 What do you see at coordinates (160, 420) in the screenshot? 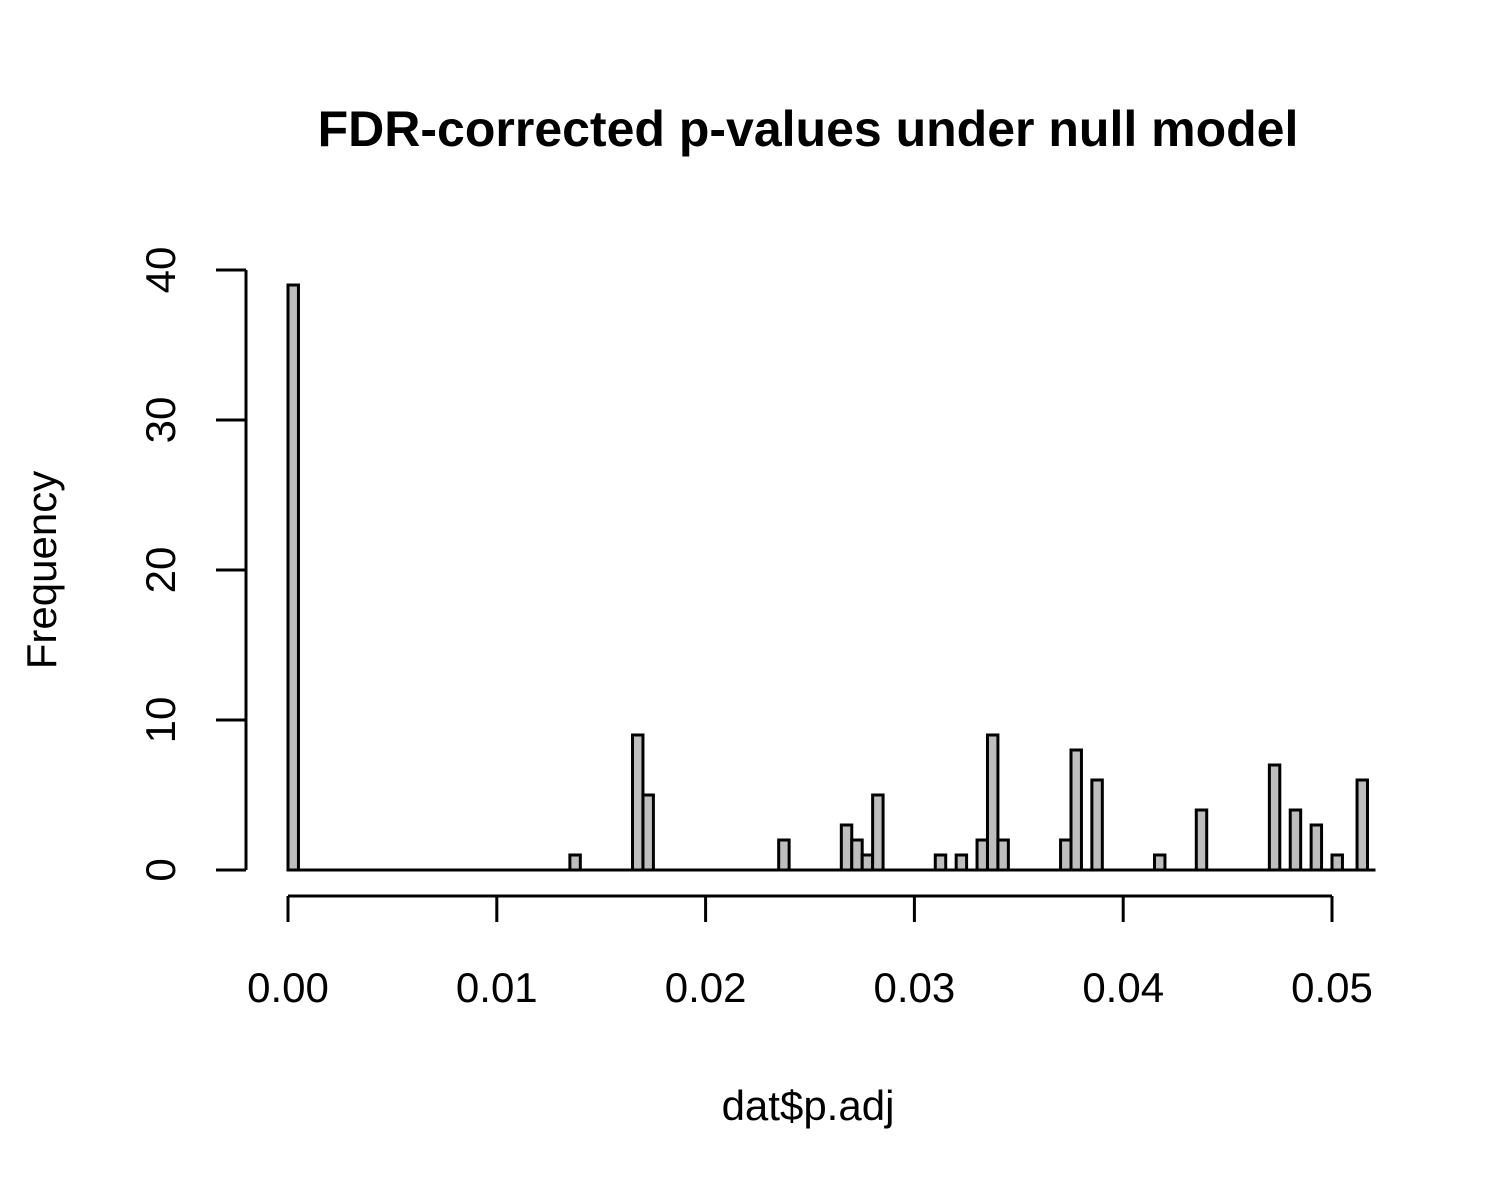
I see `y-tick-label-3: 30` at bounding box center [160, 420].